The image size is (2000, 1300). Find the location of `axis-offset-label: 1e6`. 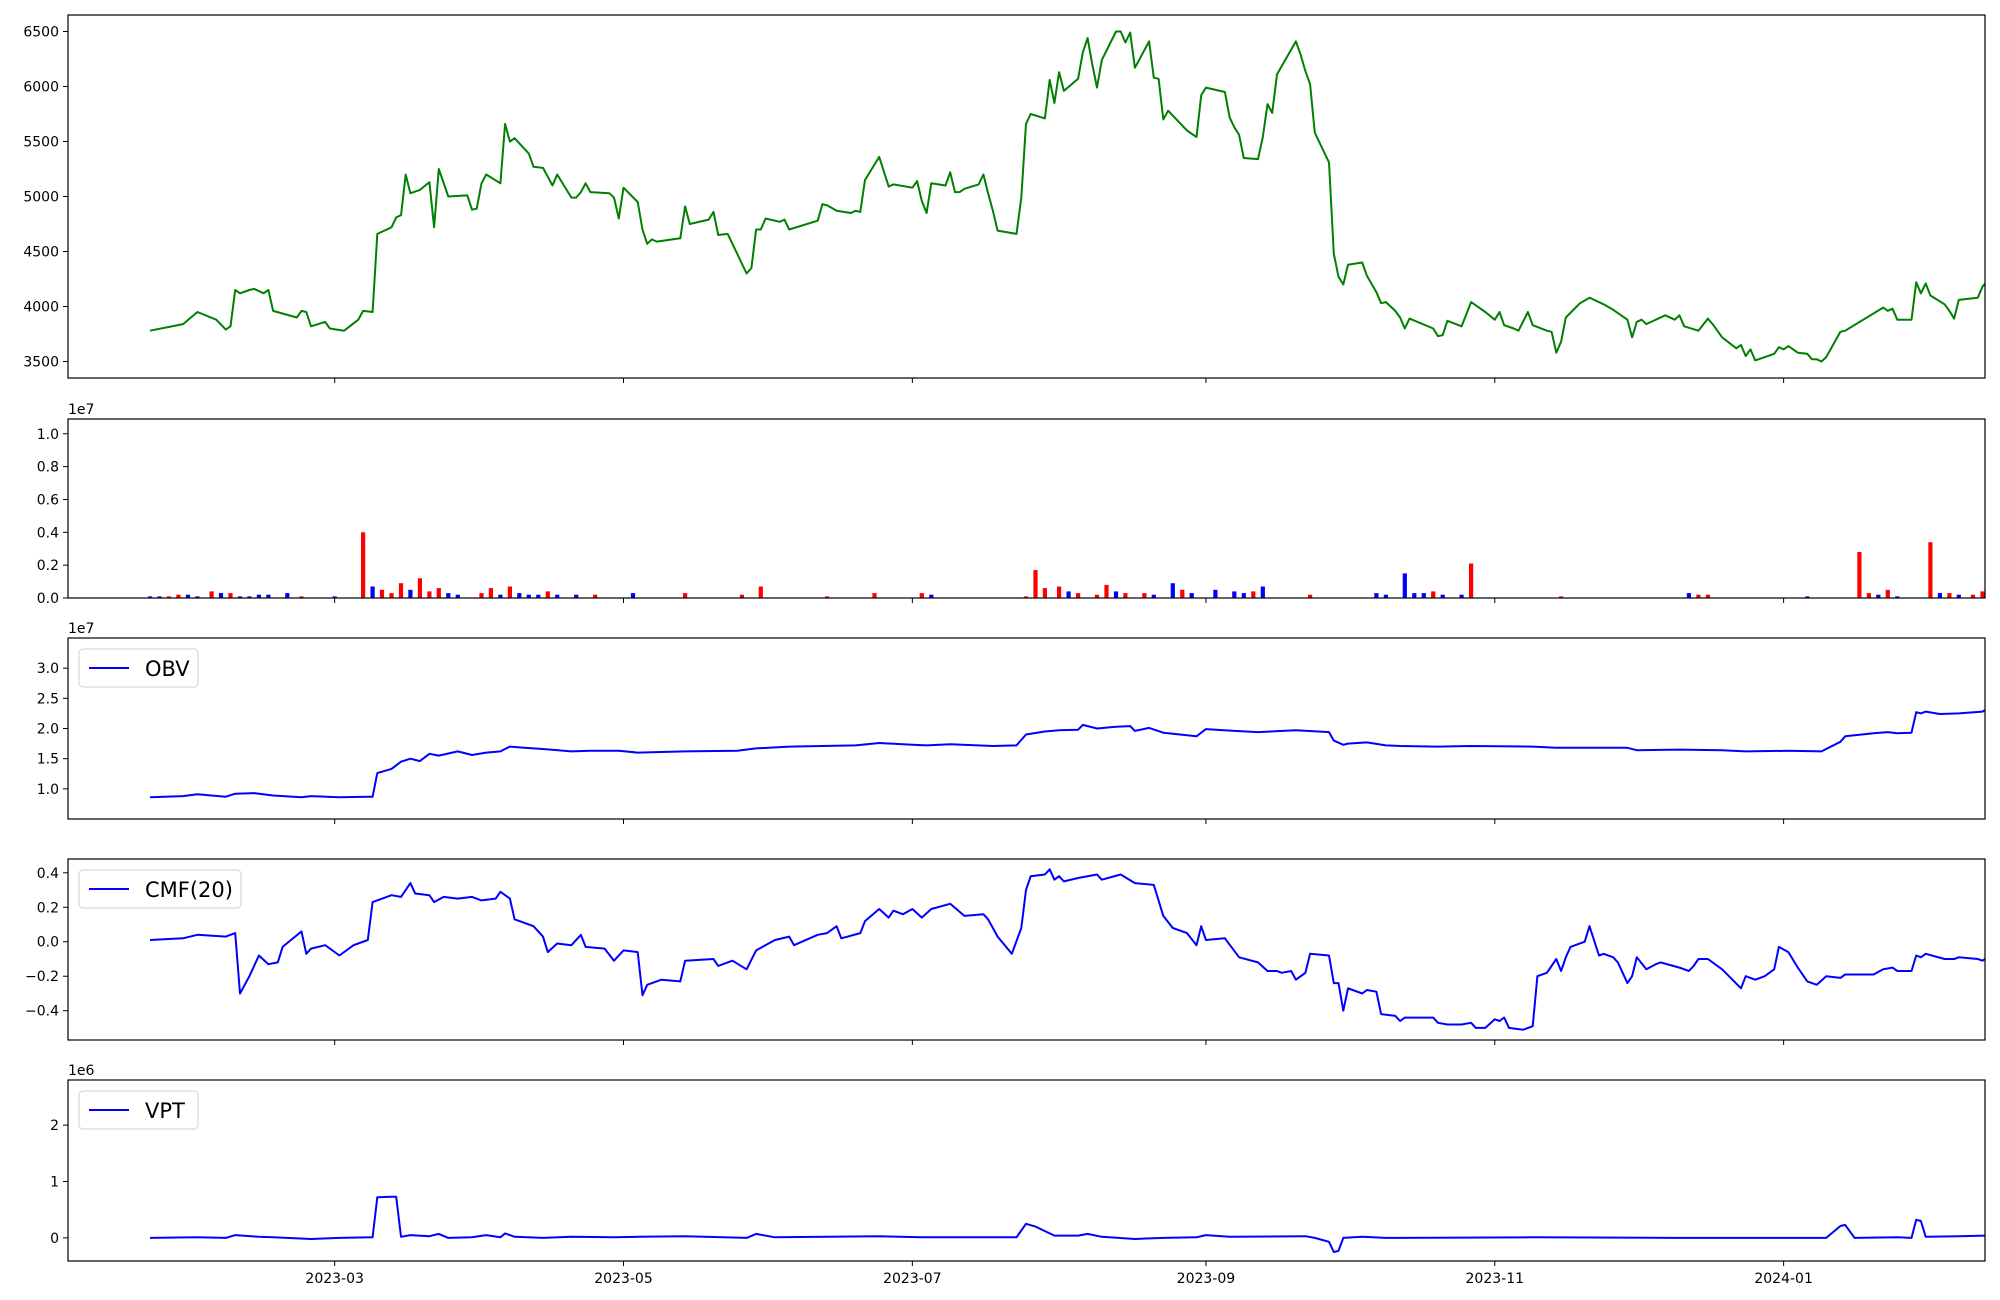

axis-offset-label: 1e6 is located at coordinates (81, 1071).